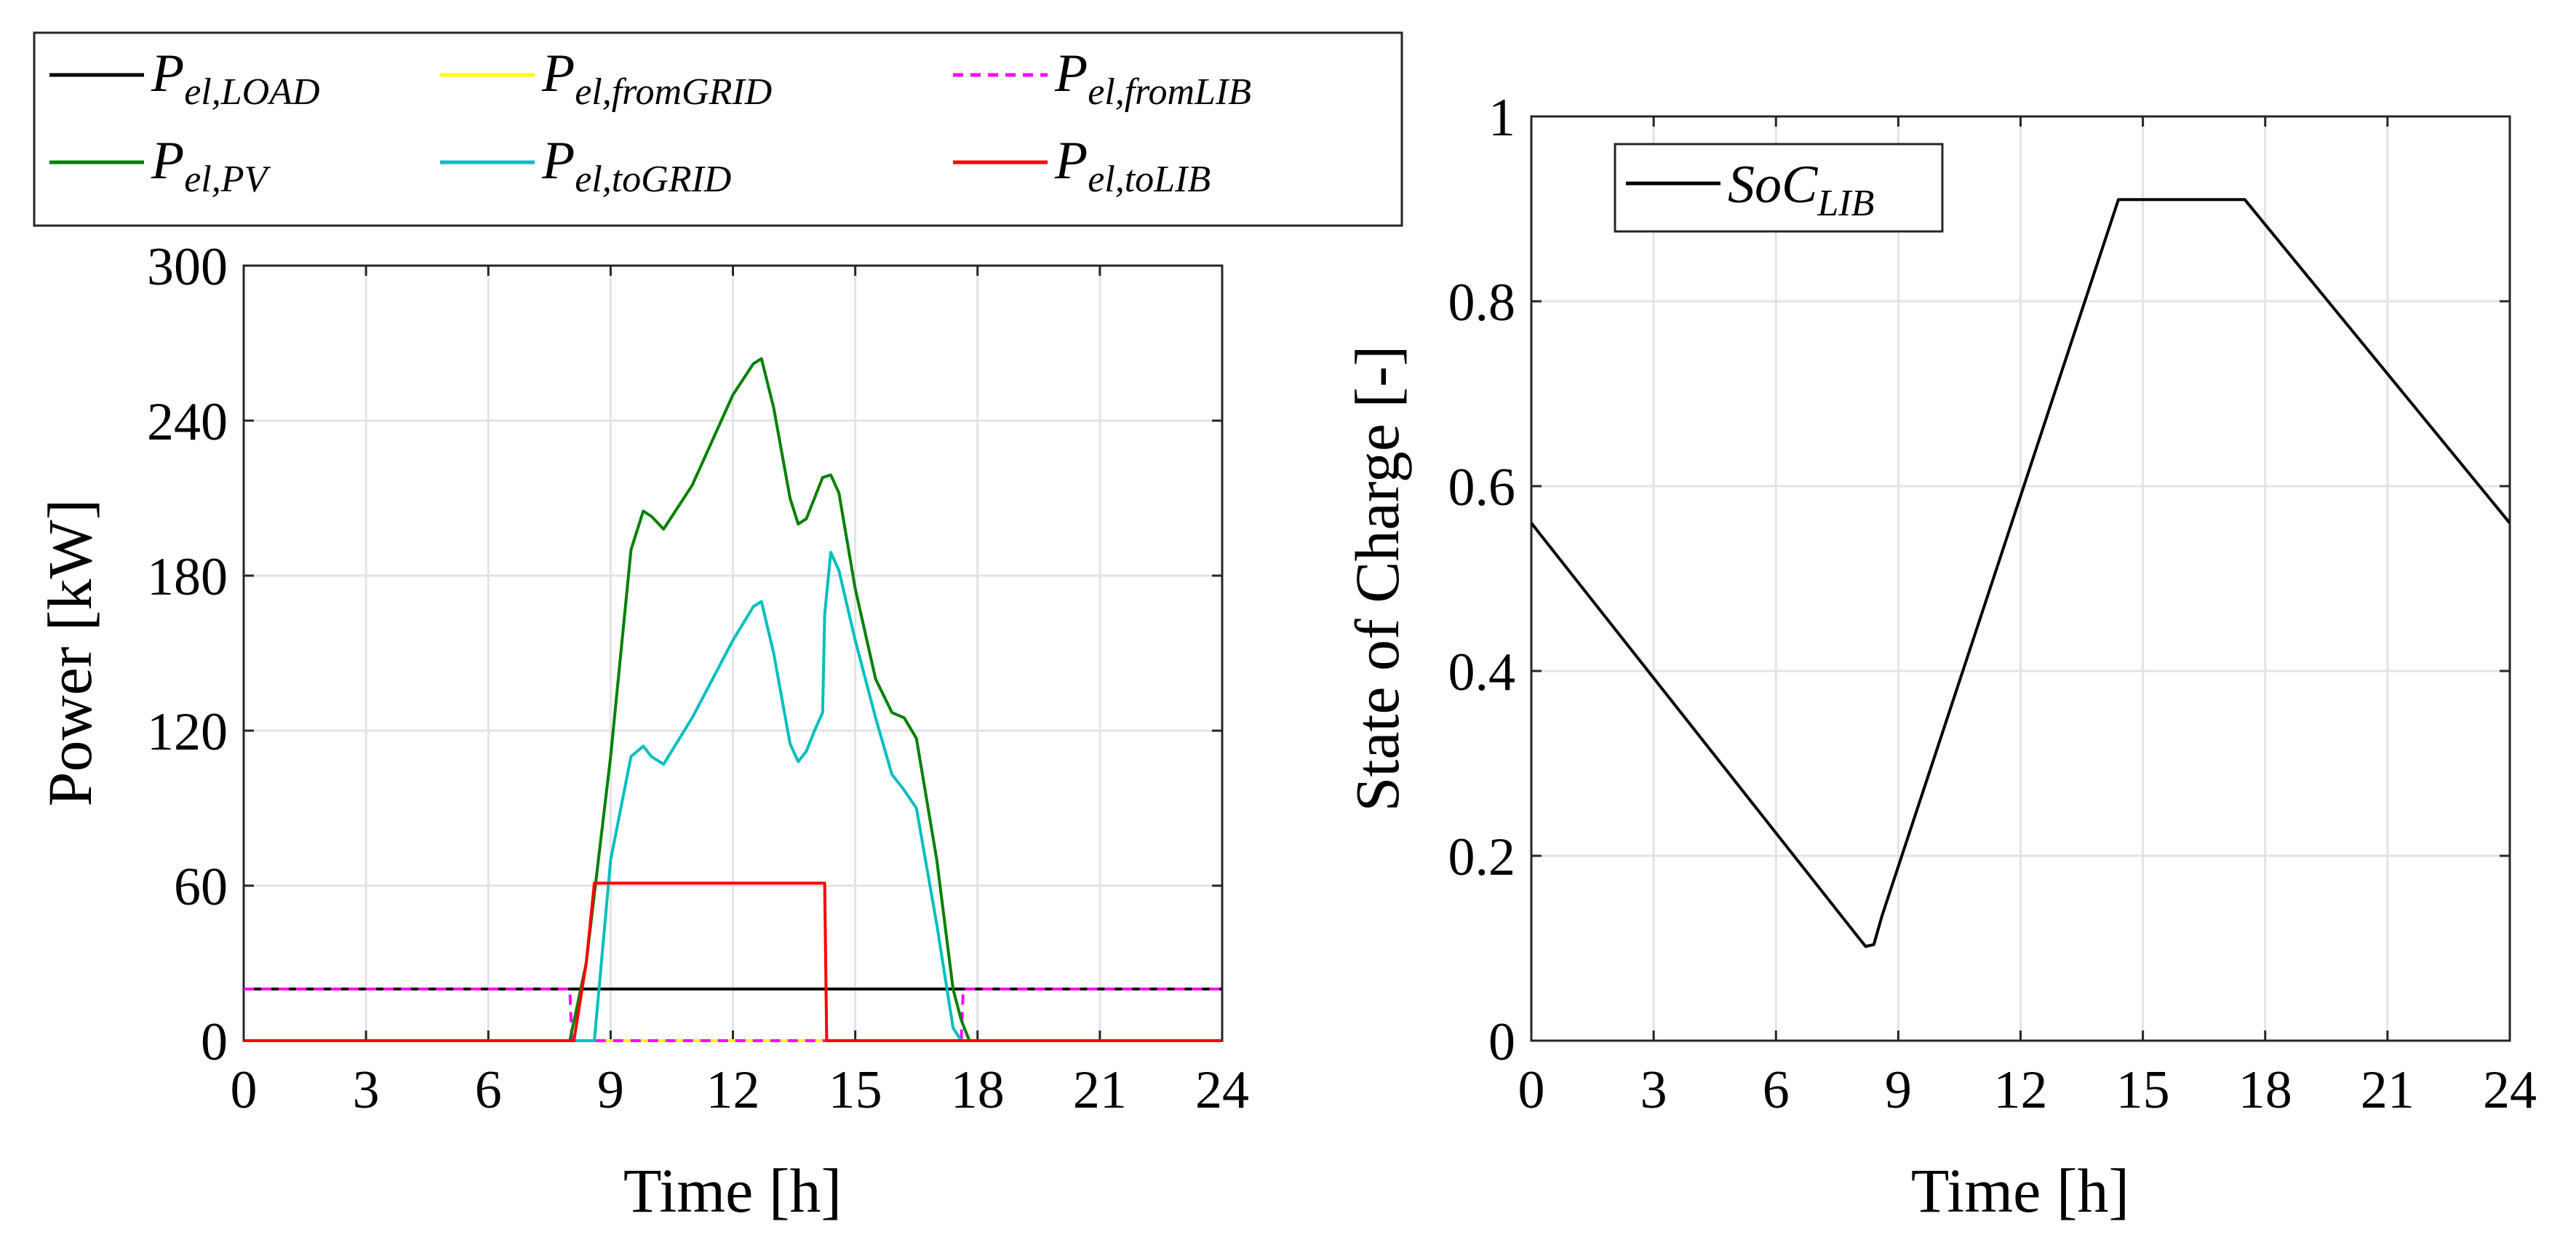  I want to click on soc-chart-x-tick-label: 21, so click(2387, 1090).